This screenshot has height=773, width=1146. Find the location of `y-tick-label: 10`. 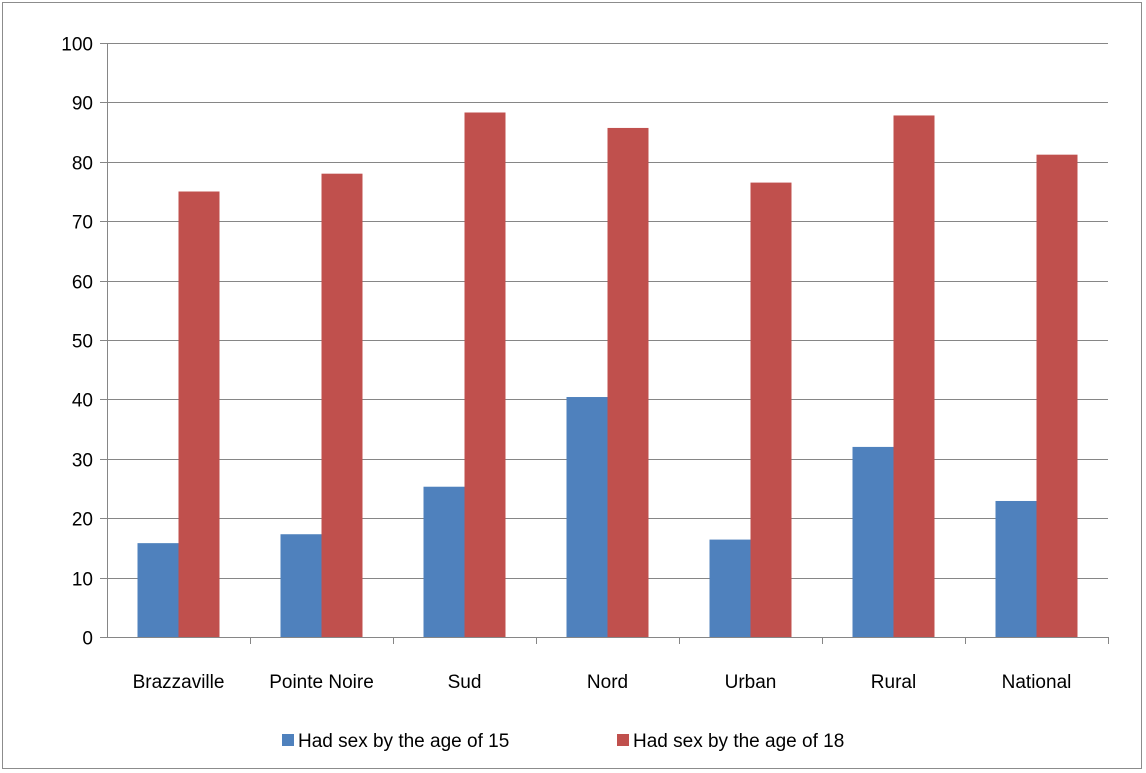

y-tick-label: 10 is located at coordinates (82, 580).